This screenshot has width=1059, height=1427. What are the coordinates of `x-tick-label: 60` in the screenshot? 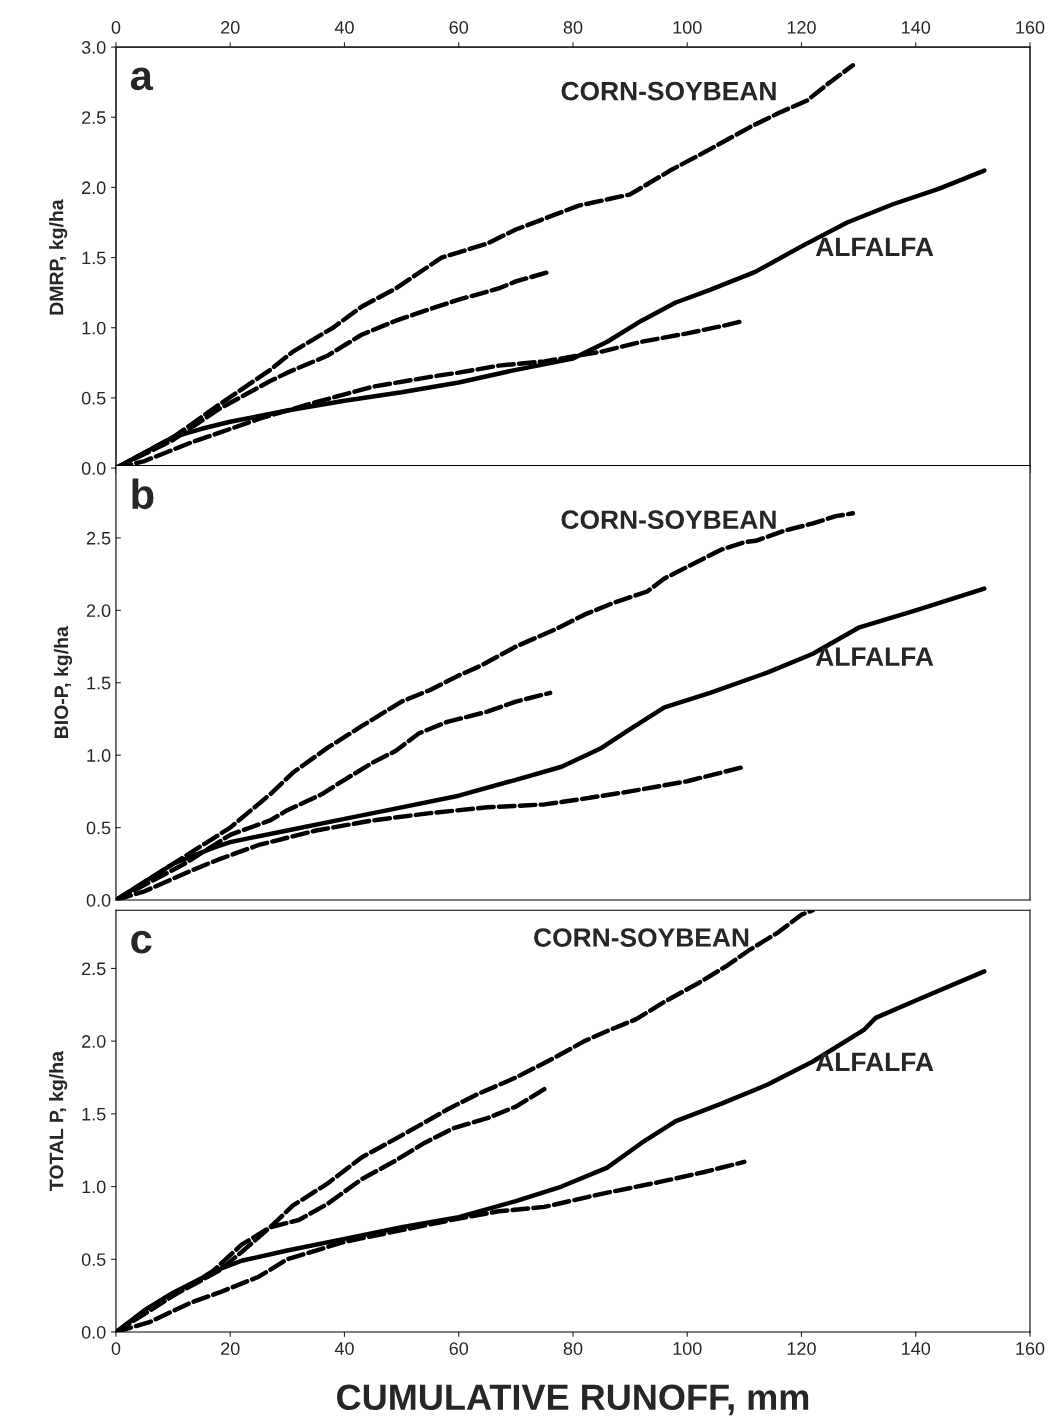 It's located at (459, 1348).